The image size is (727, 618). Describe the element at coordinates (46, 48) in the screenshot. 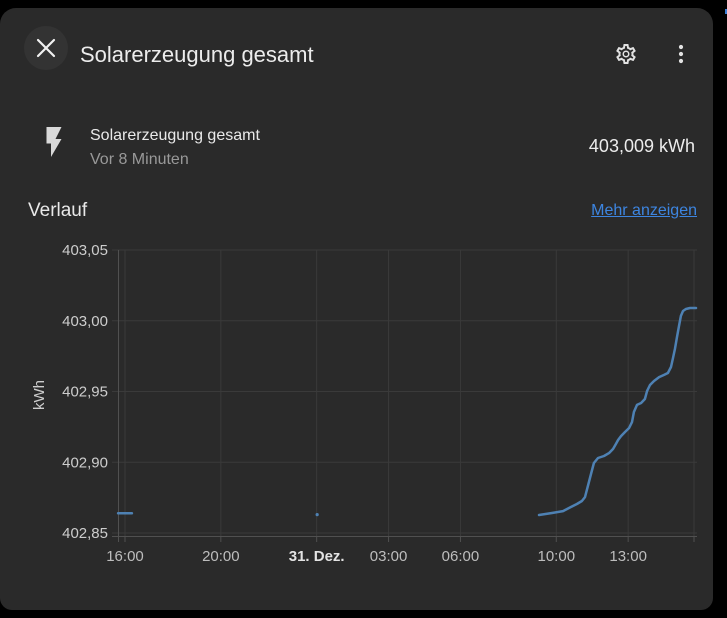

I see `close-button` at that location.